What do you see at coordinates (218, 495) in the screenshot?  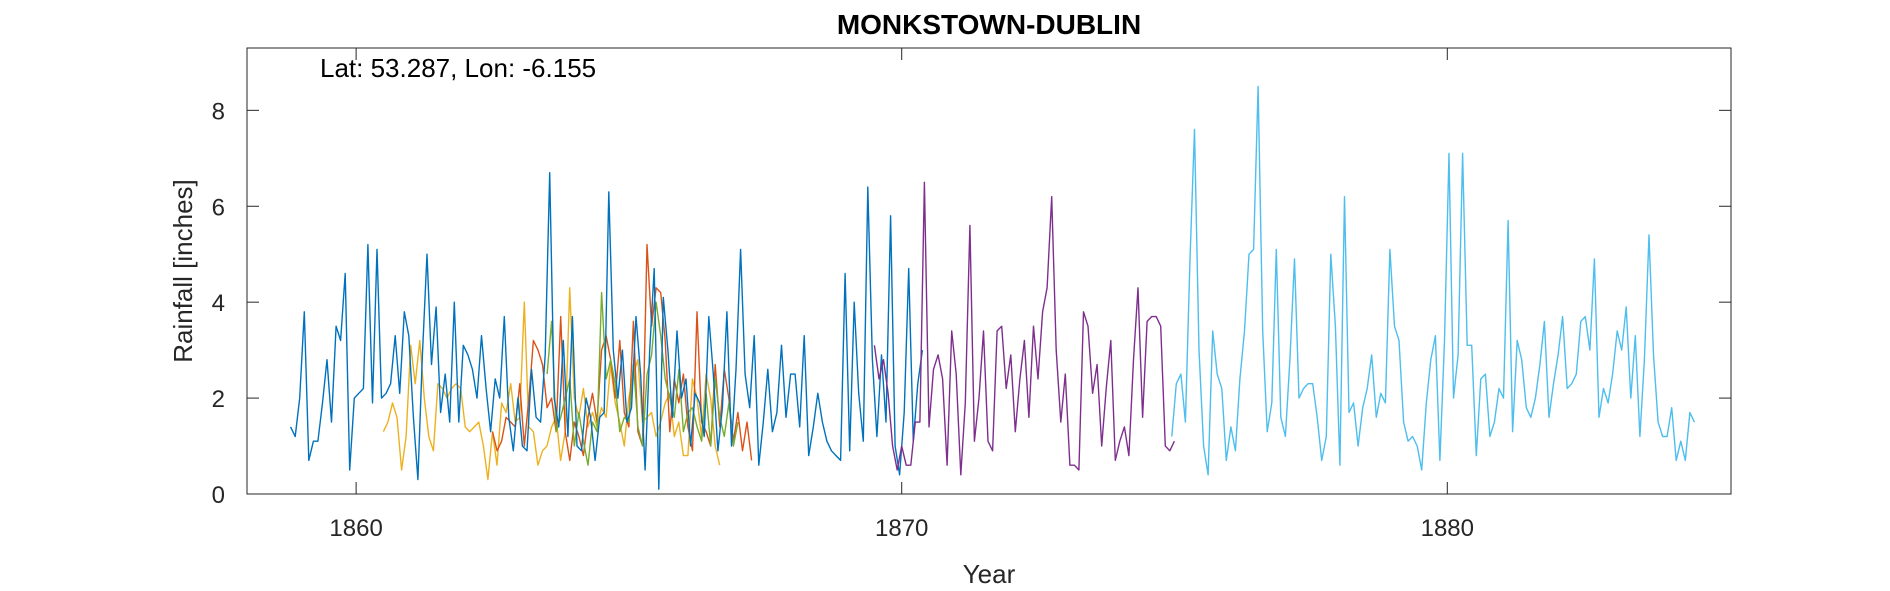 I see `y-tick-label: 0` at bounding box center [218, 495].